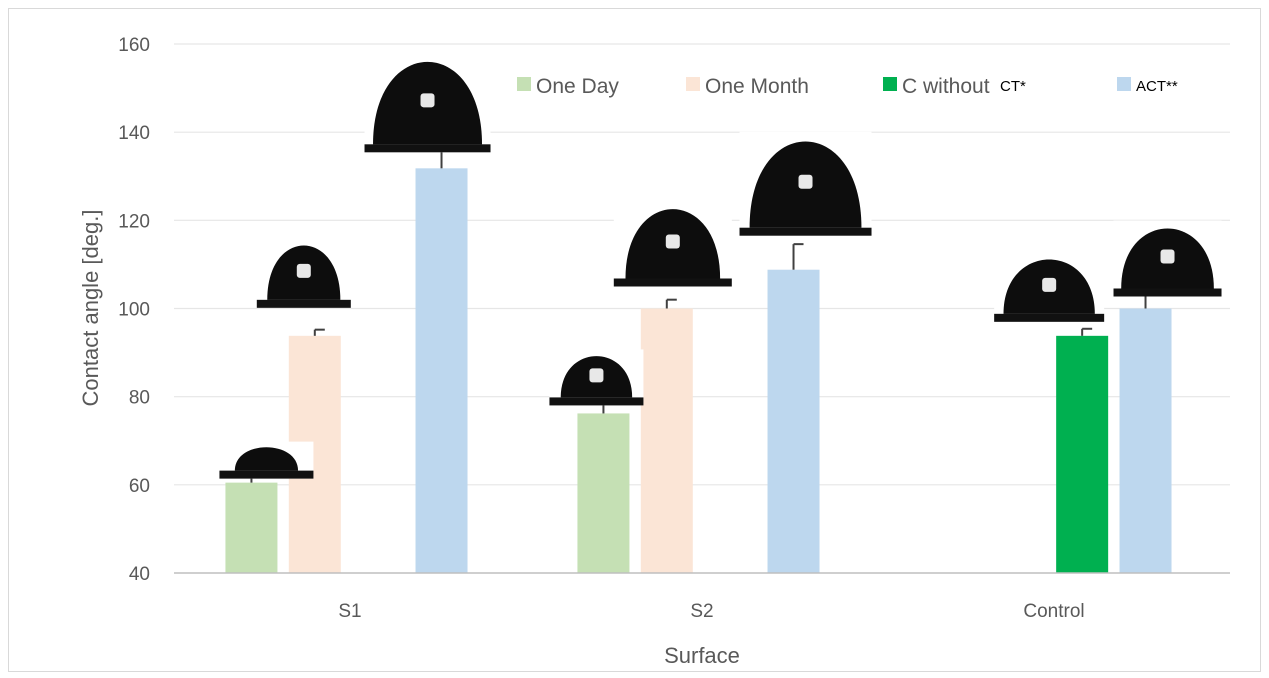 The image size is (1269, 678). I want to click on legend-label: ACT**, so click(1157, 86).